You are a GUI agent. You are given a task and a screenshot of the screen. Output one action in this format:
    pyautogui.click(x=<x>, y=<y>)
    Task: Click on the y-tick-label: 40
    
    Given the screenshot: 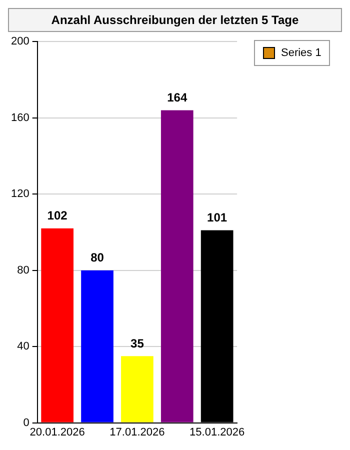 What is the action you would take?
    pyautogui.click(x=23, y=346)
    